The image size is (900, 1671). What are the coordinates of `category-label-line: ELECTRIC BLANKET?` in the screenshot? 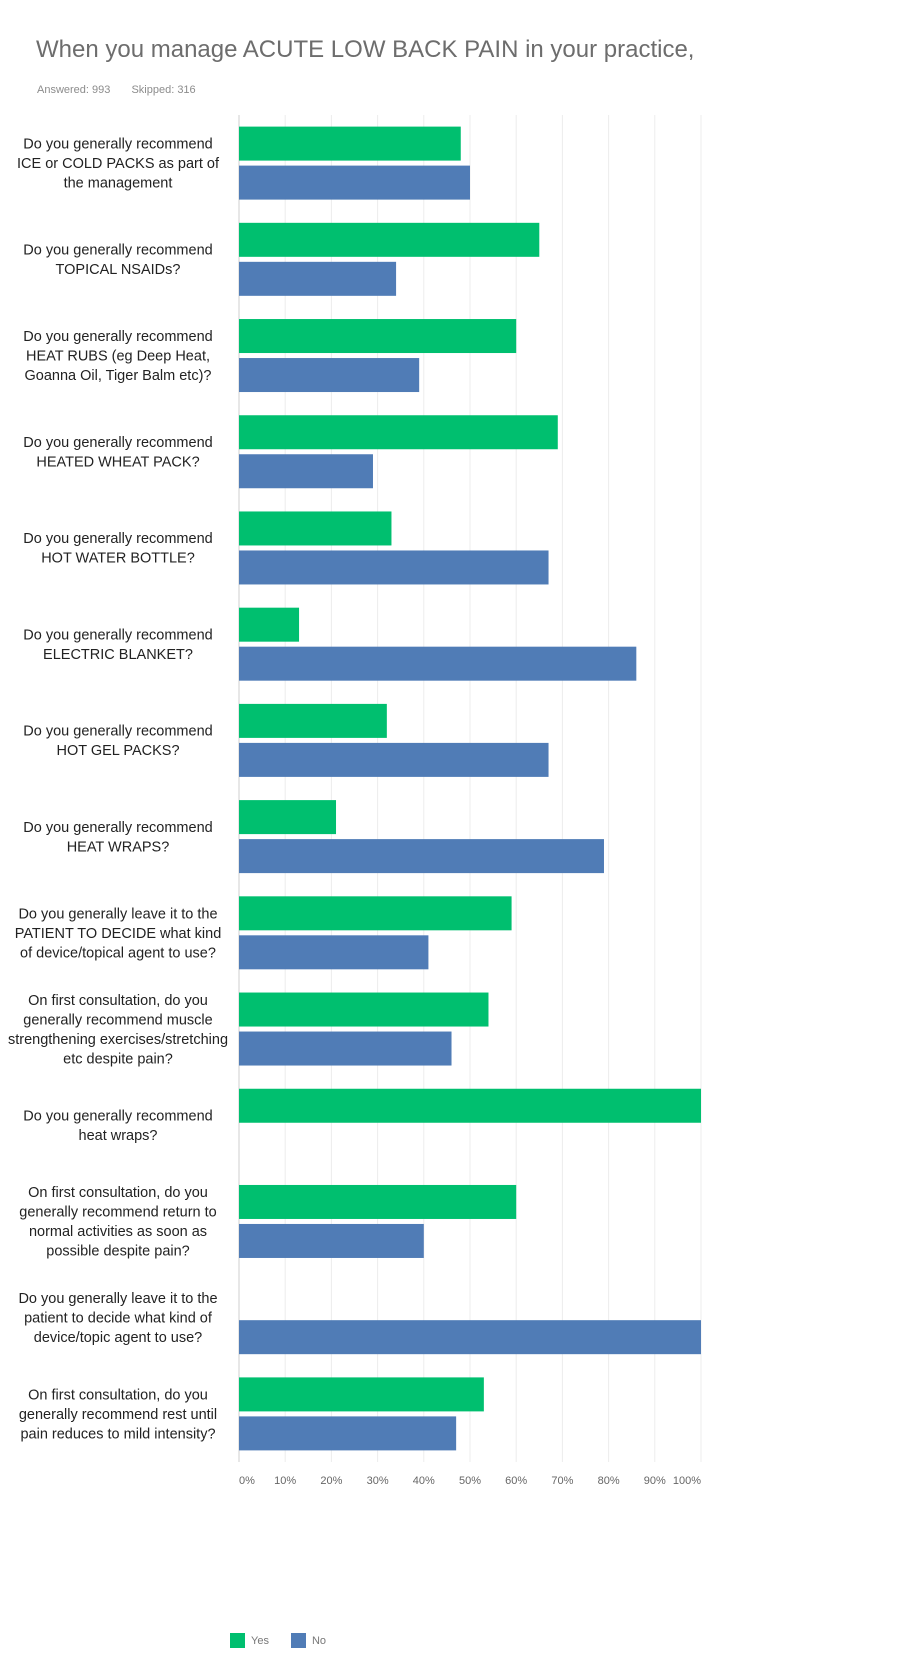 It's located at (118, 655).